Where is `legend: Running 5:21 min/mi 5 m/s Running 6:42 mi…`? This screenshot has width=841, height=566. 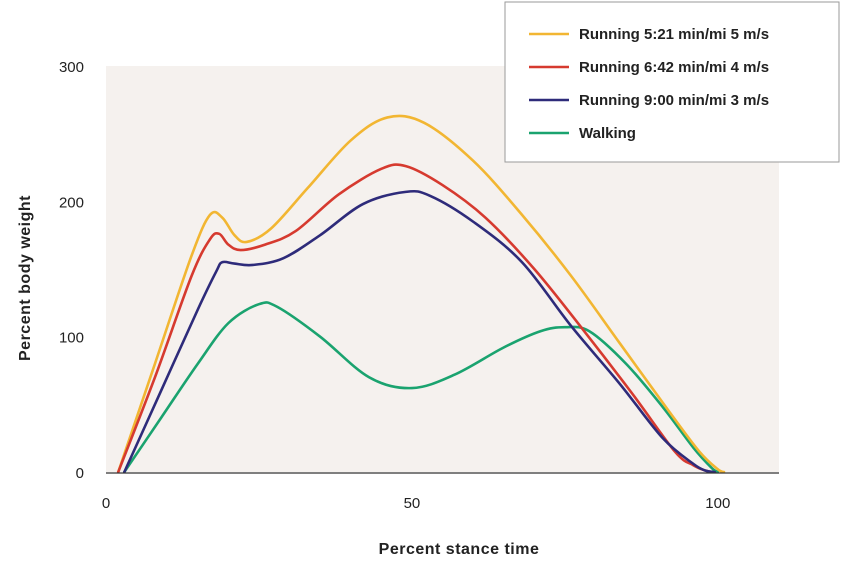 legend: Running 5:21 min/mi 5 m/s Running 6:42 mi… is located at coordinates (672, 82).